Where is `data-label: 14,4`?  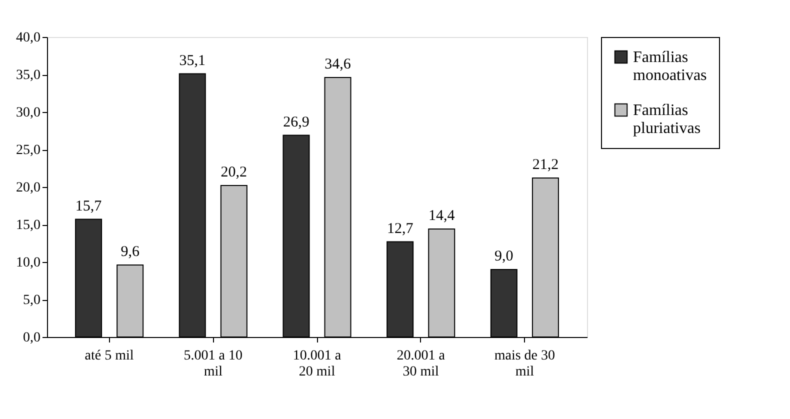 data-label: 14,4 is located at coordinates (442, 216).